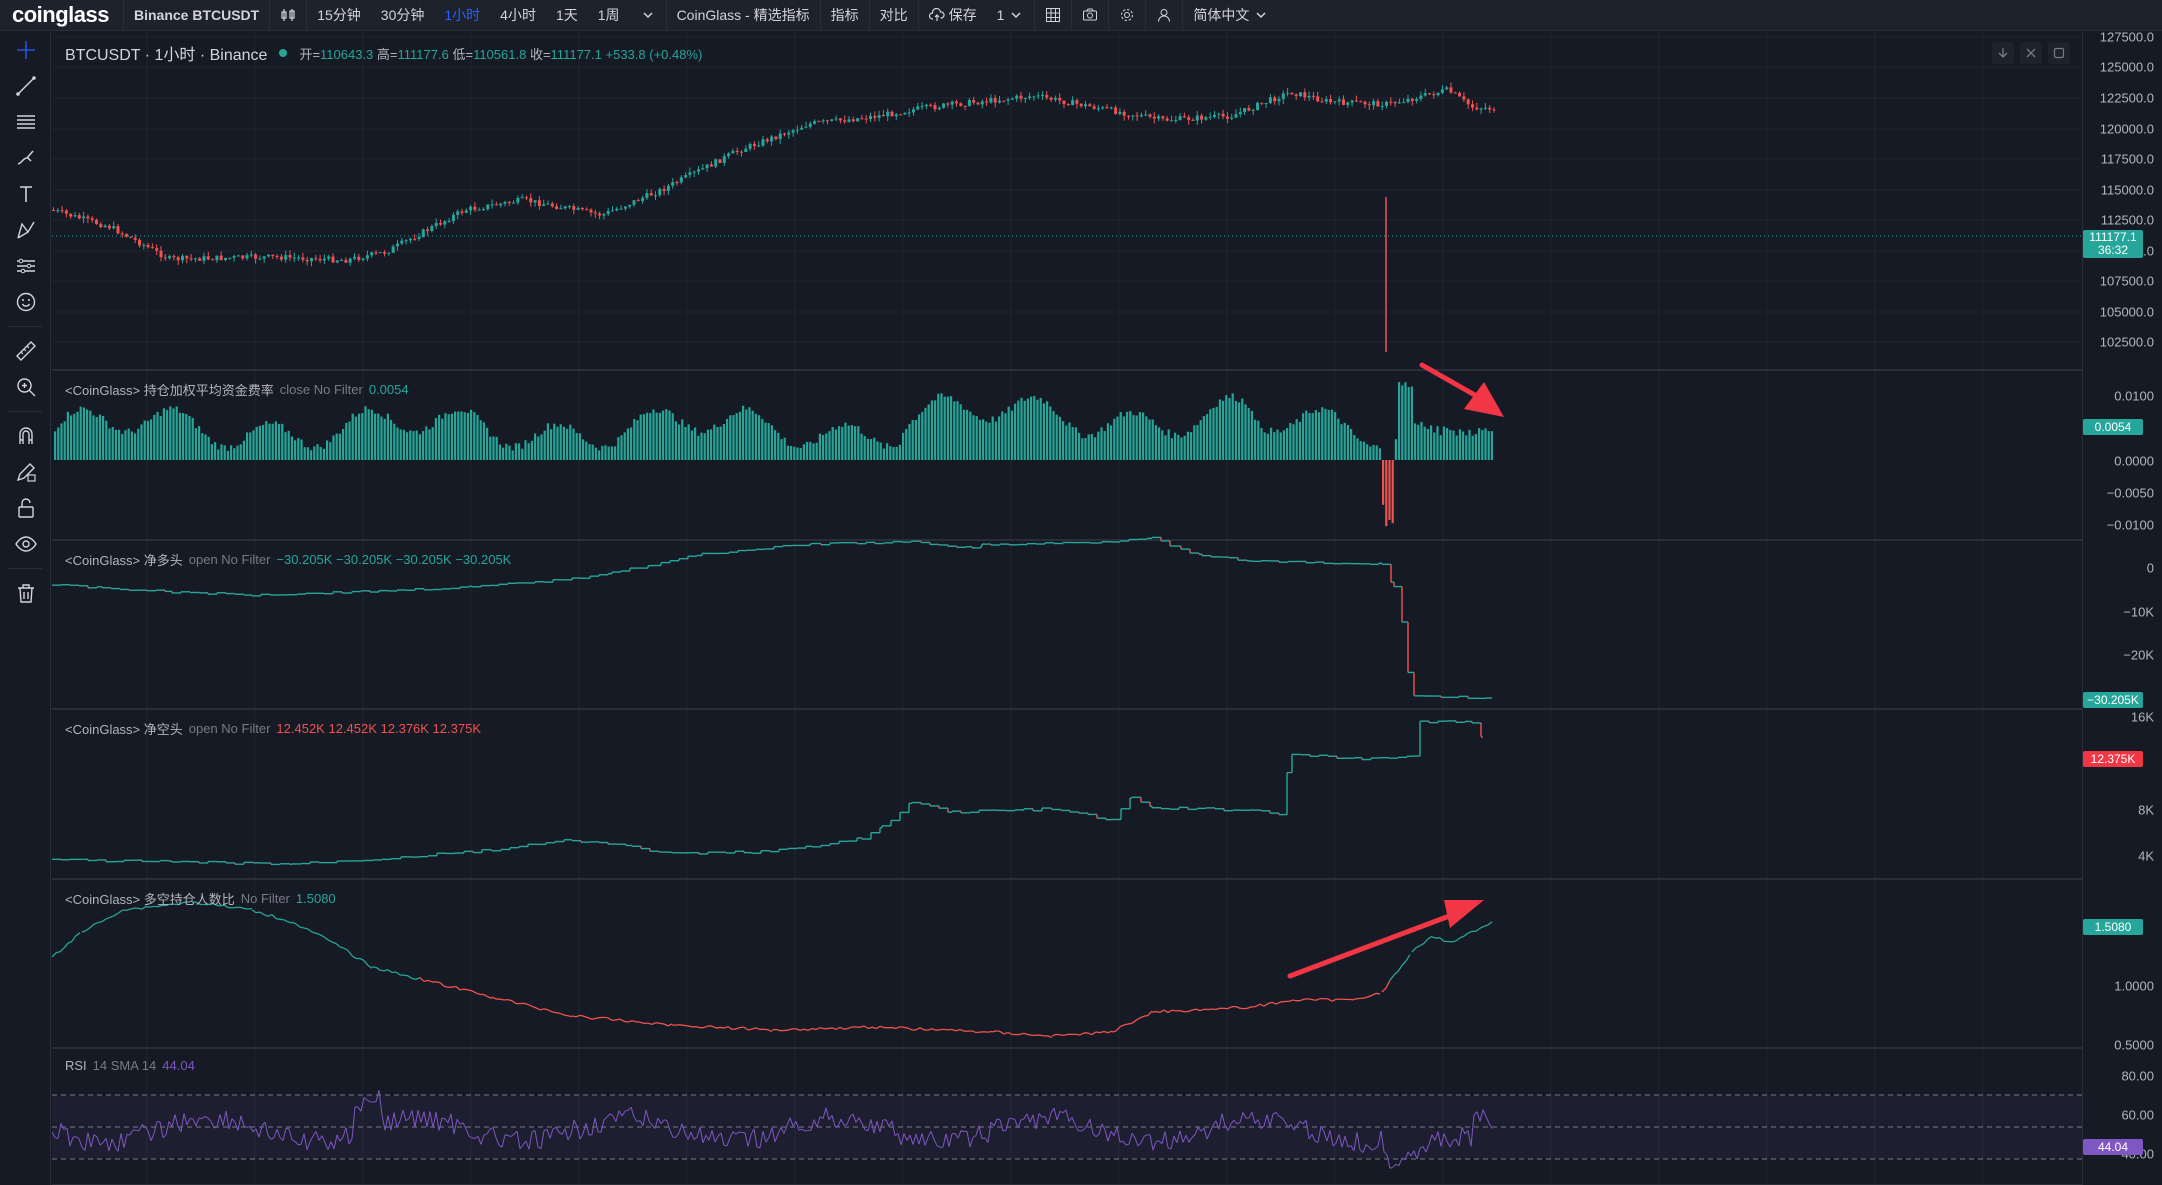 Image resolution: width=2162 pixels, height=1185 pixels. I want to click on layout-grid-button, so click(1053, 15).